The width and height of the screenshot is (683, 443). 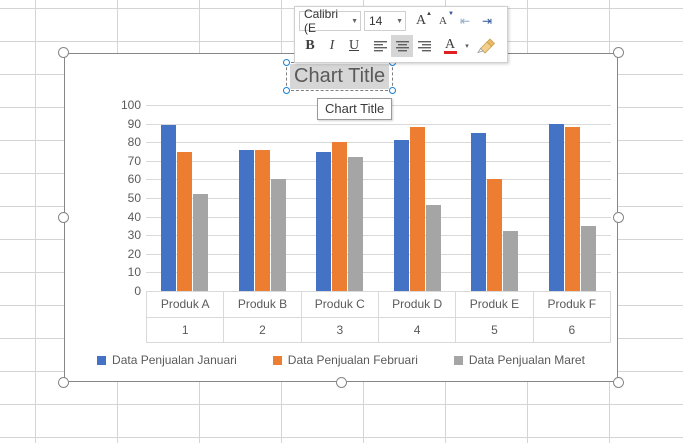 I want to click on legend-item: Data Penjualan Maret, so click(x=519, y=360).